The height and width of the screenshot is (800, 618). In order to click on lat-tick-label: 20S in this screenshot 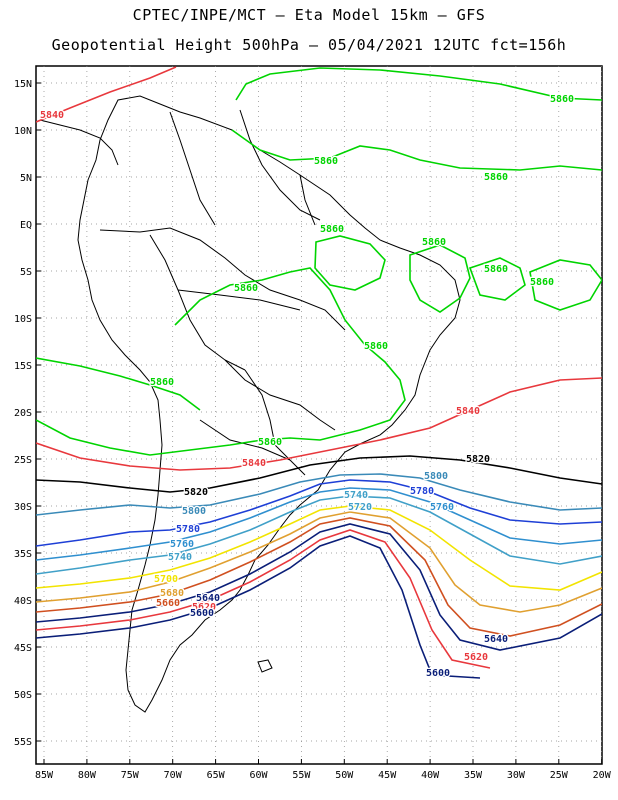, I will do `click(23, 413)`.